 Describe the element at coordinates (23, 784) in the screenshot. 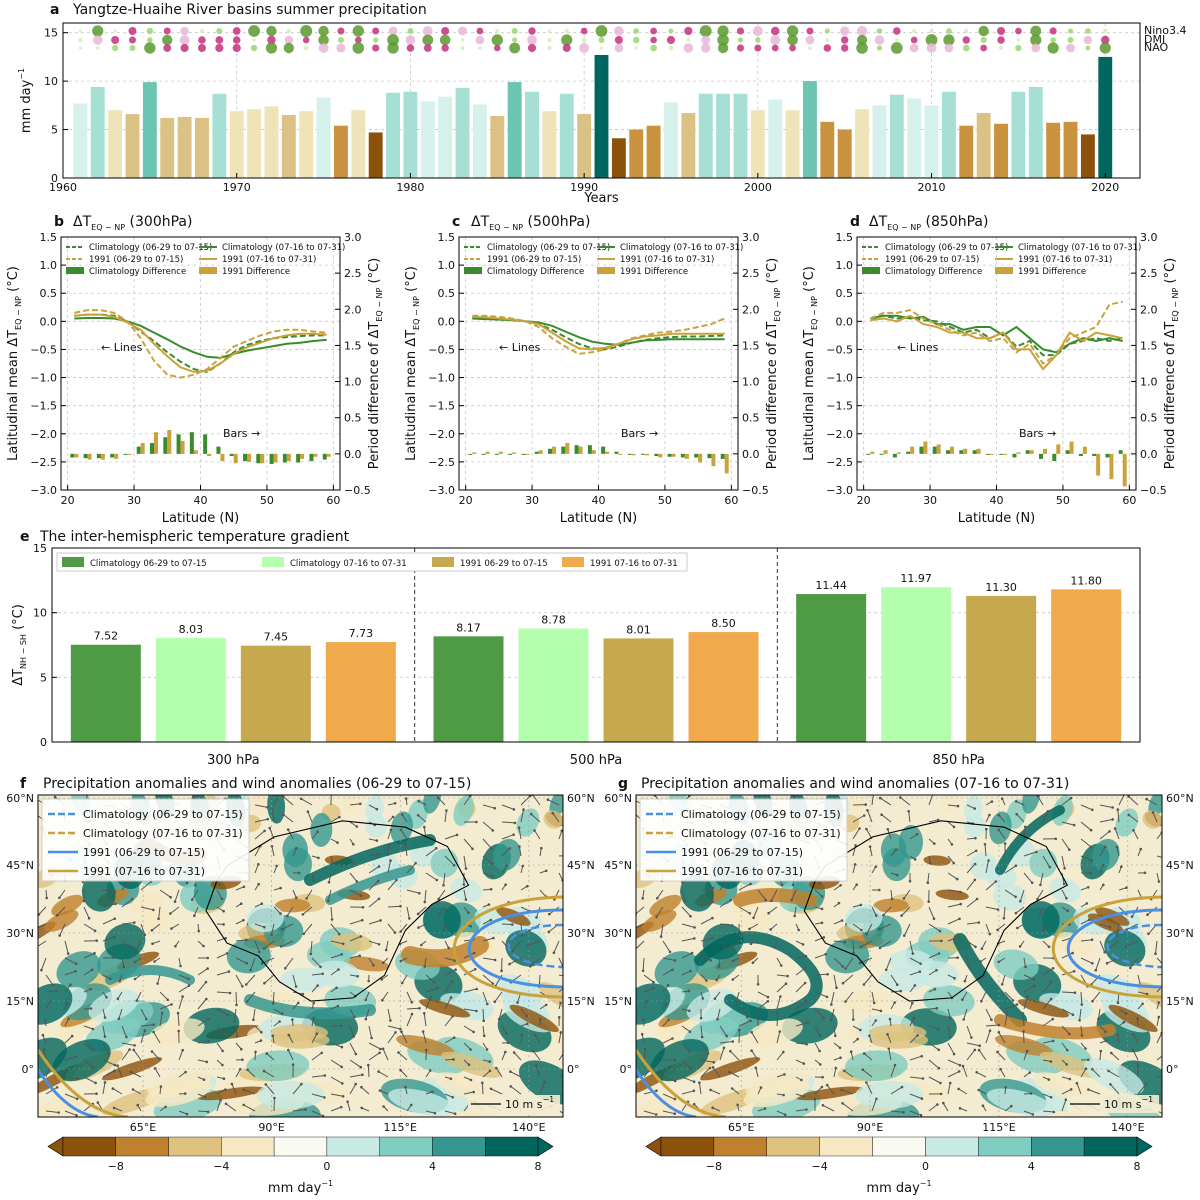

I see `panel-label-f: f` at that location.